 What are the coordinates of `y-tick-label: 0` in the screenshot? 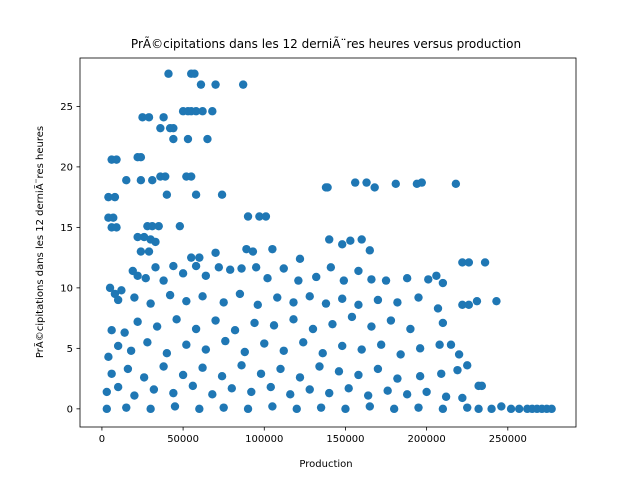 It's located at (70, 409).